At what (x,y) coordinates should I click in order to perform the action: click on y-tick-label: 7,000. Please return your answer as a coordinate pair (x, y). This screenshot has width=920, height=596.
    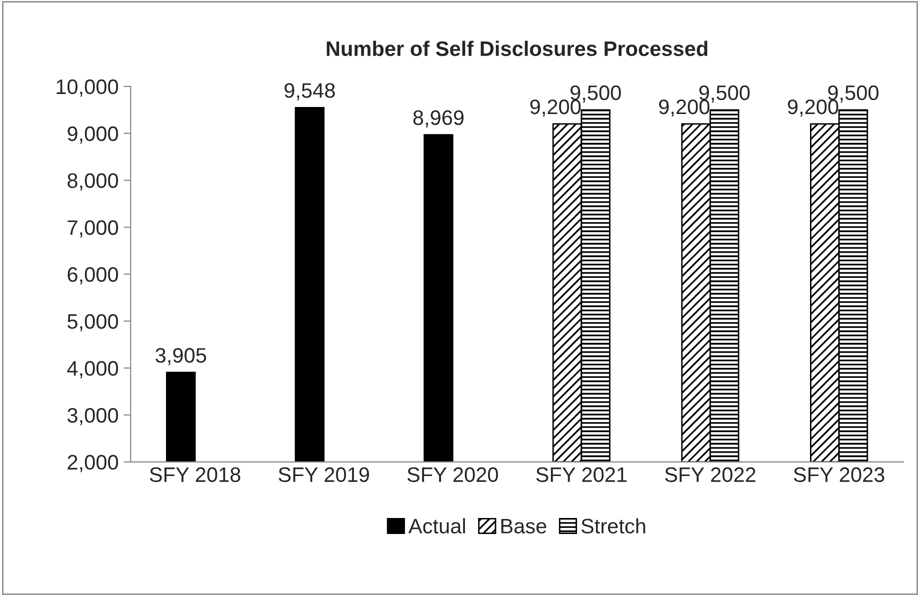
    Looking at the image, I should click on (93, 229).